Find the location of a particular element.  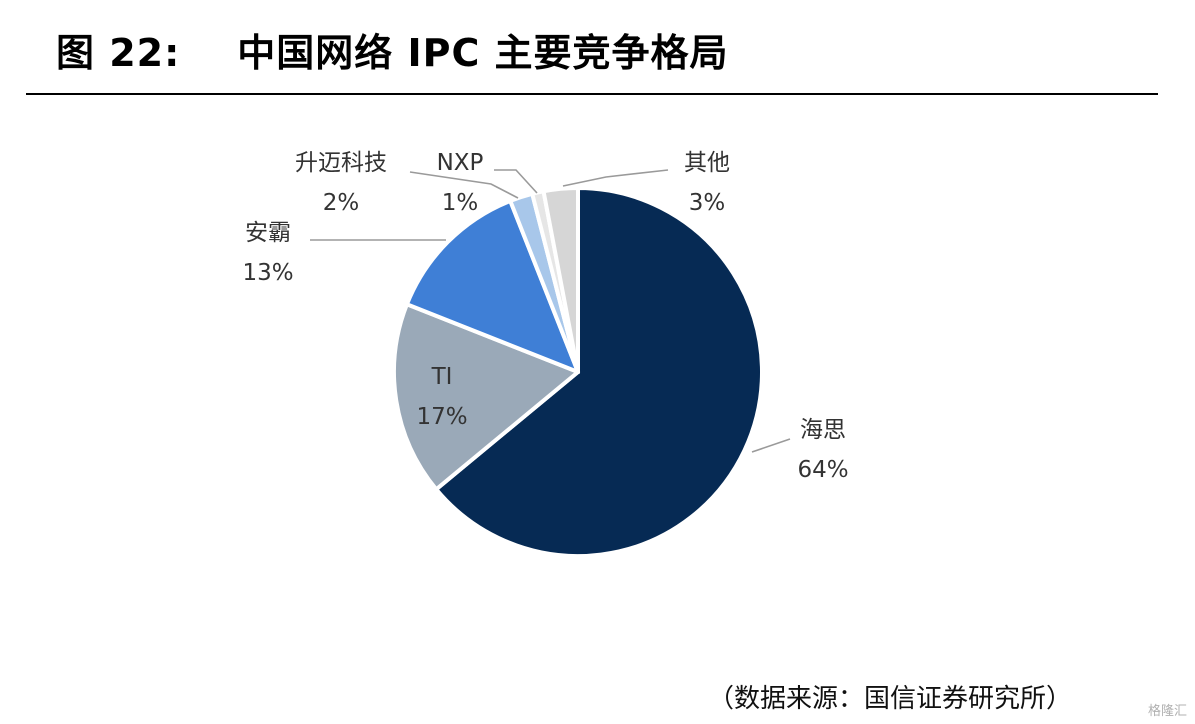

slice-label-name: TI is located at coordinates (442, 377).